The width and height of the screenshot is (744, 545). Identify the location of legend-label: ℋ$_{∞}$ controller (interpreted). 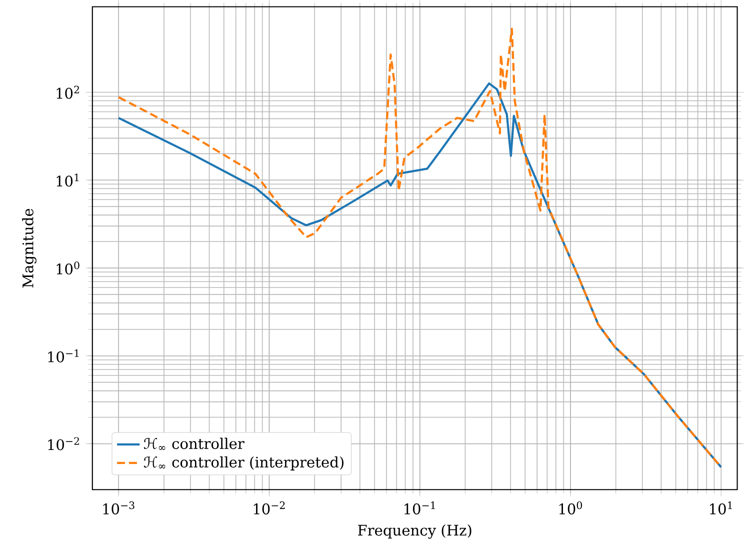
(244, 463).